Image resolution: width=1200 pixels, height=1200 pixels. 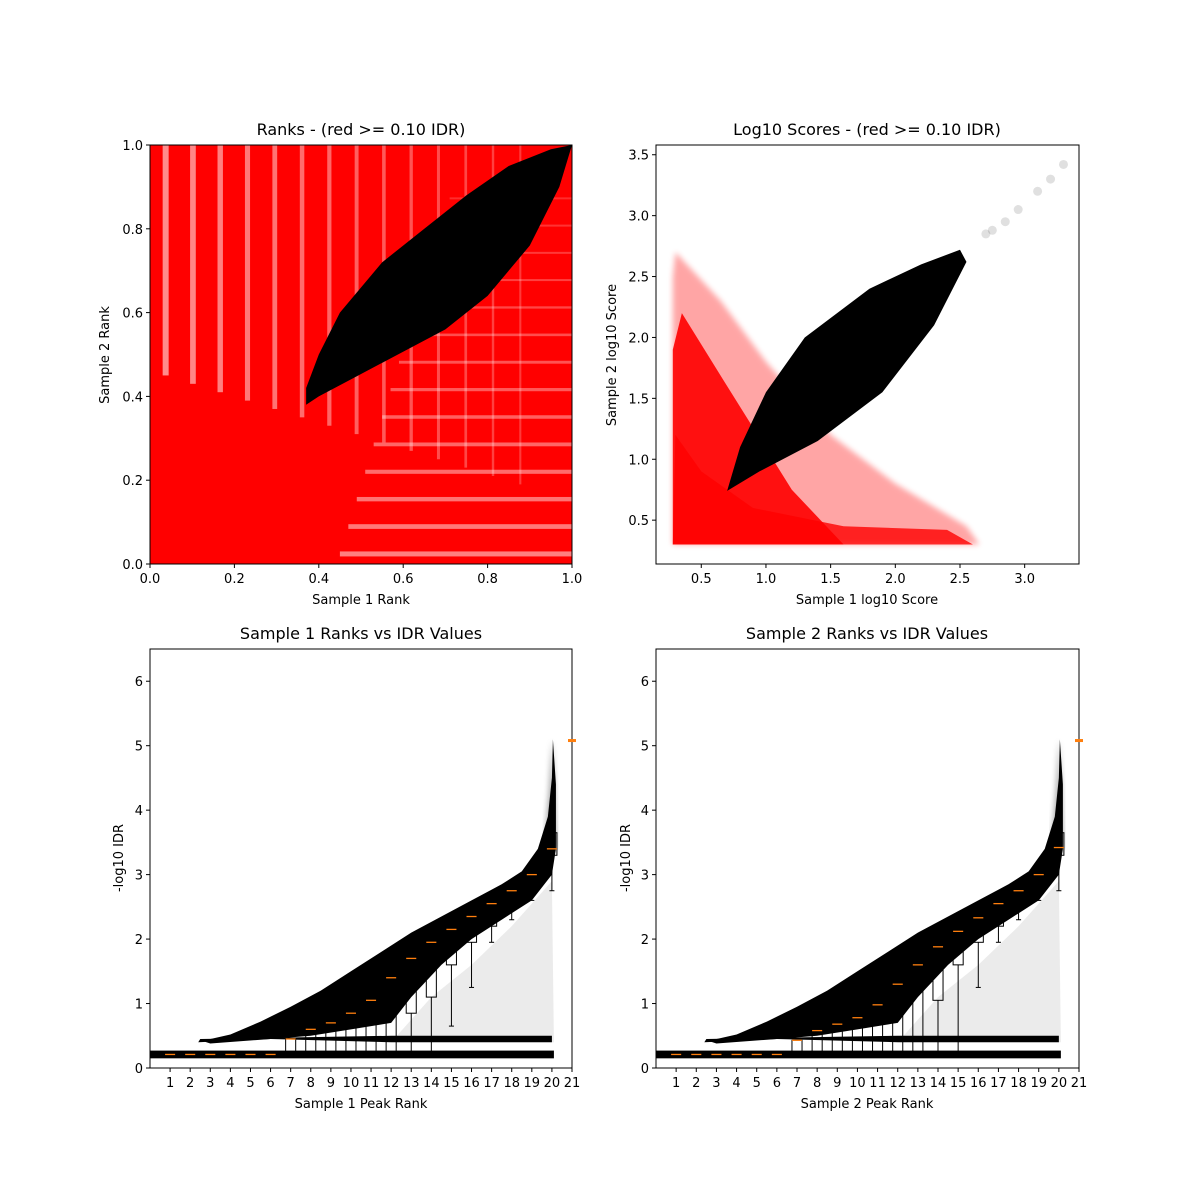 I want to click on x-tick-label: 1.5, so click(x=830, y=579).